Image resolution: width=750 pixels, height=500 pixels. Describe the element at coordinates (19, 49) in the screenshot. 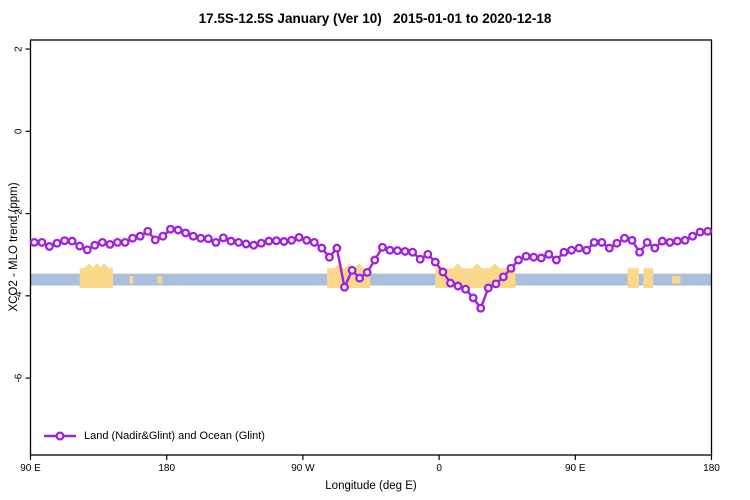

I see `y-tick-label: 2` at that location.